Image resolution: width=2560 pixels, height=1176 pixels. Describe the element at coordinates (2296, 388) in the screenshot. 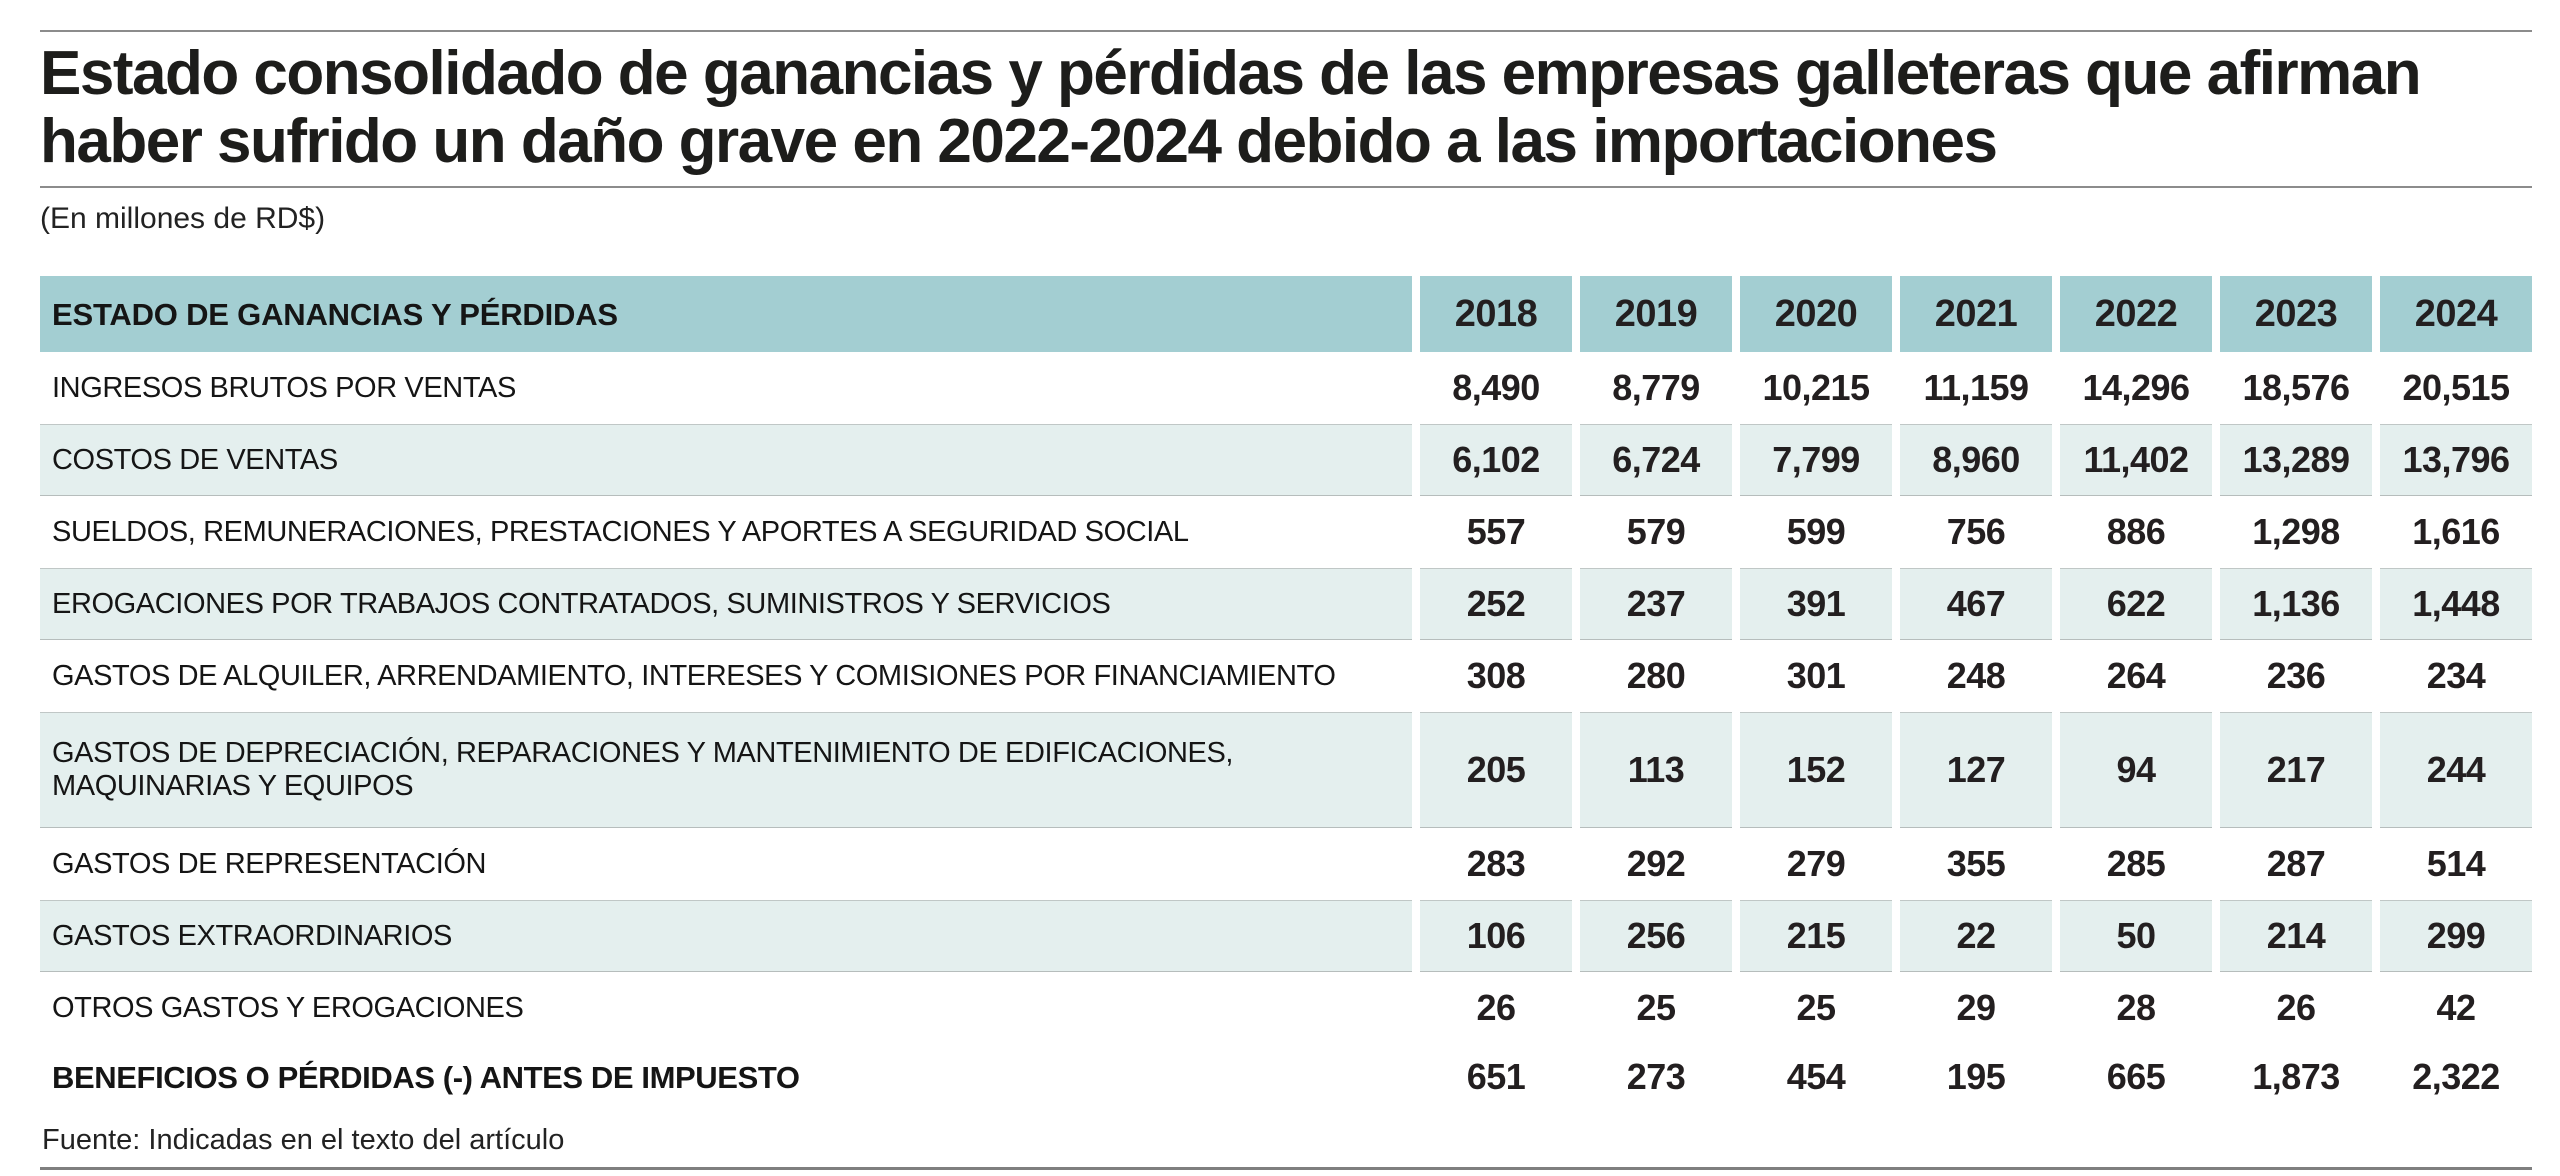

I see `value-cell: 18,576` at that location.